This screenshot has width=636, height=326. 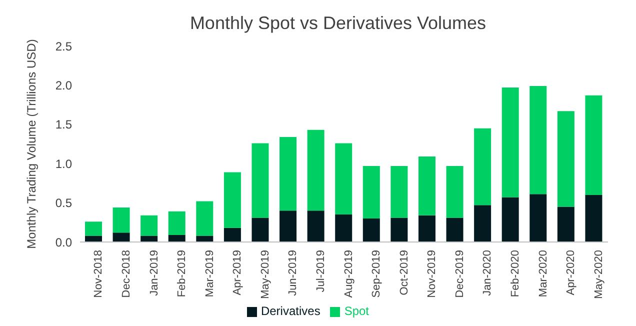 I want to click on x-tick-label: Feb-2019, so click(x=182, y=274).